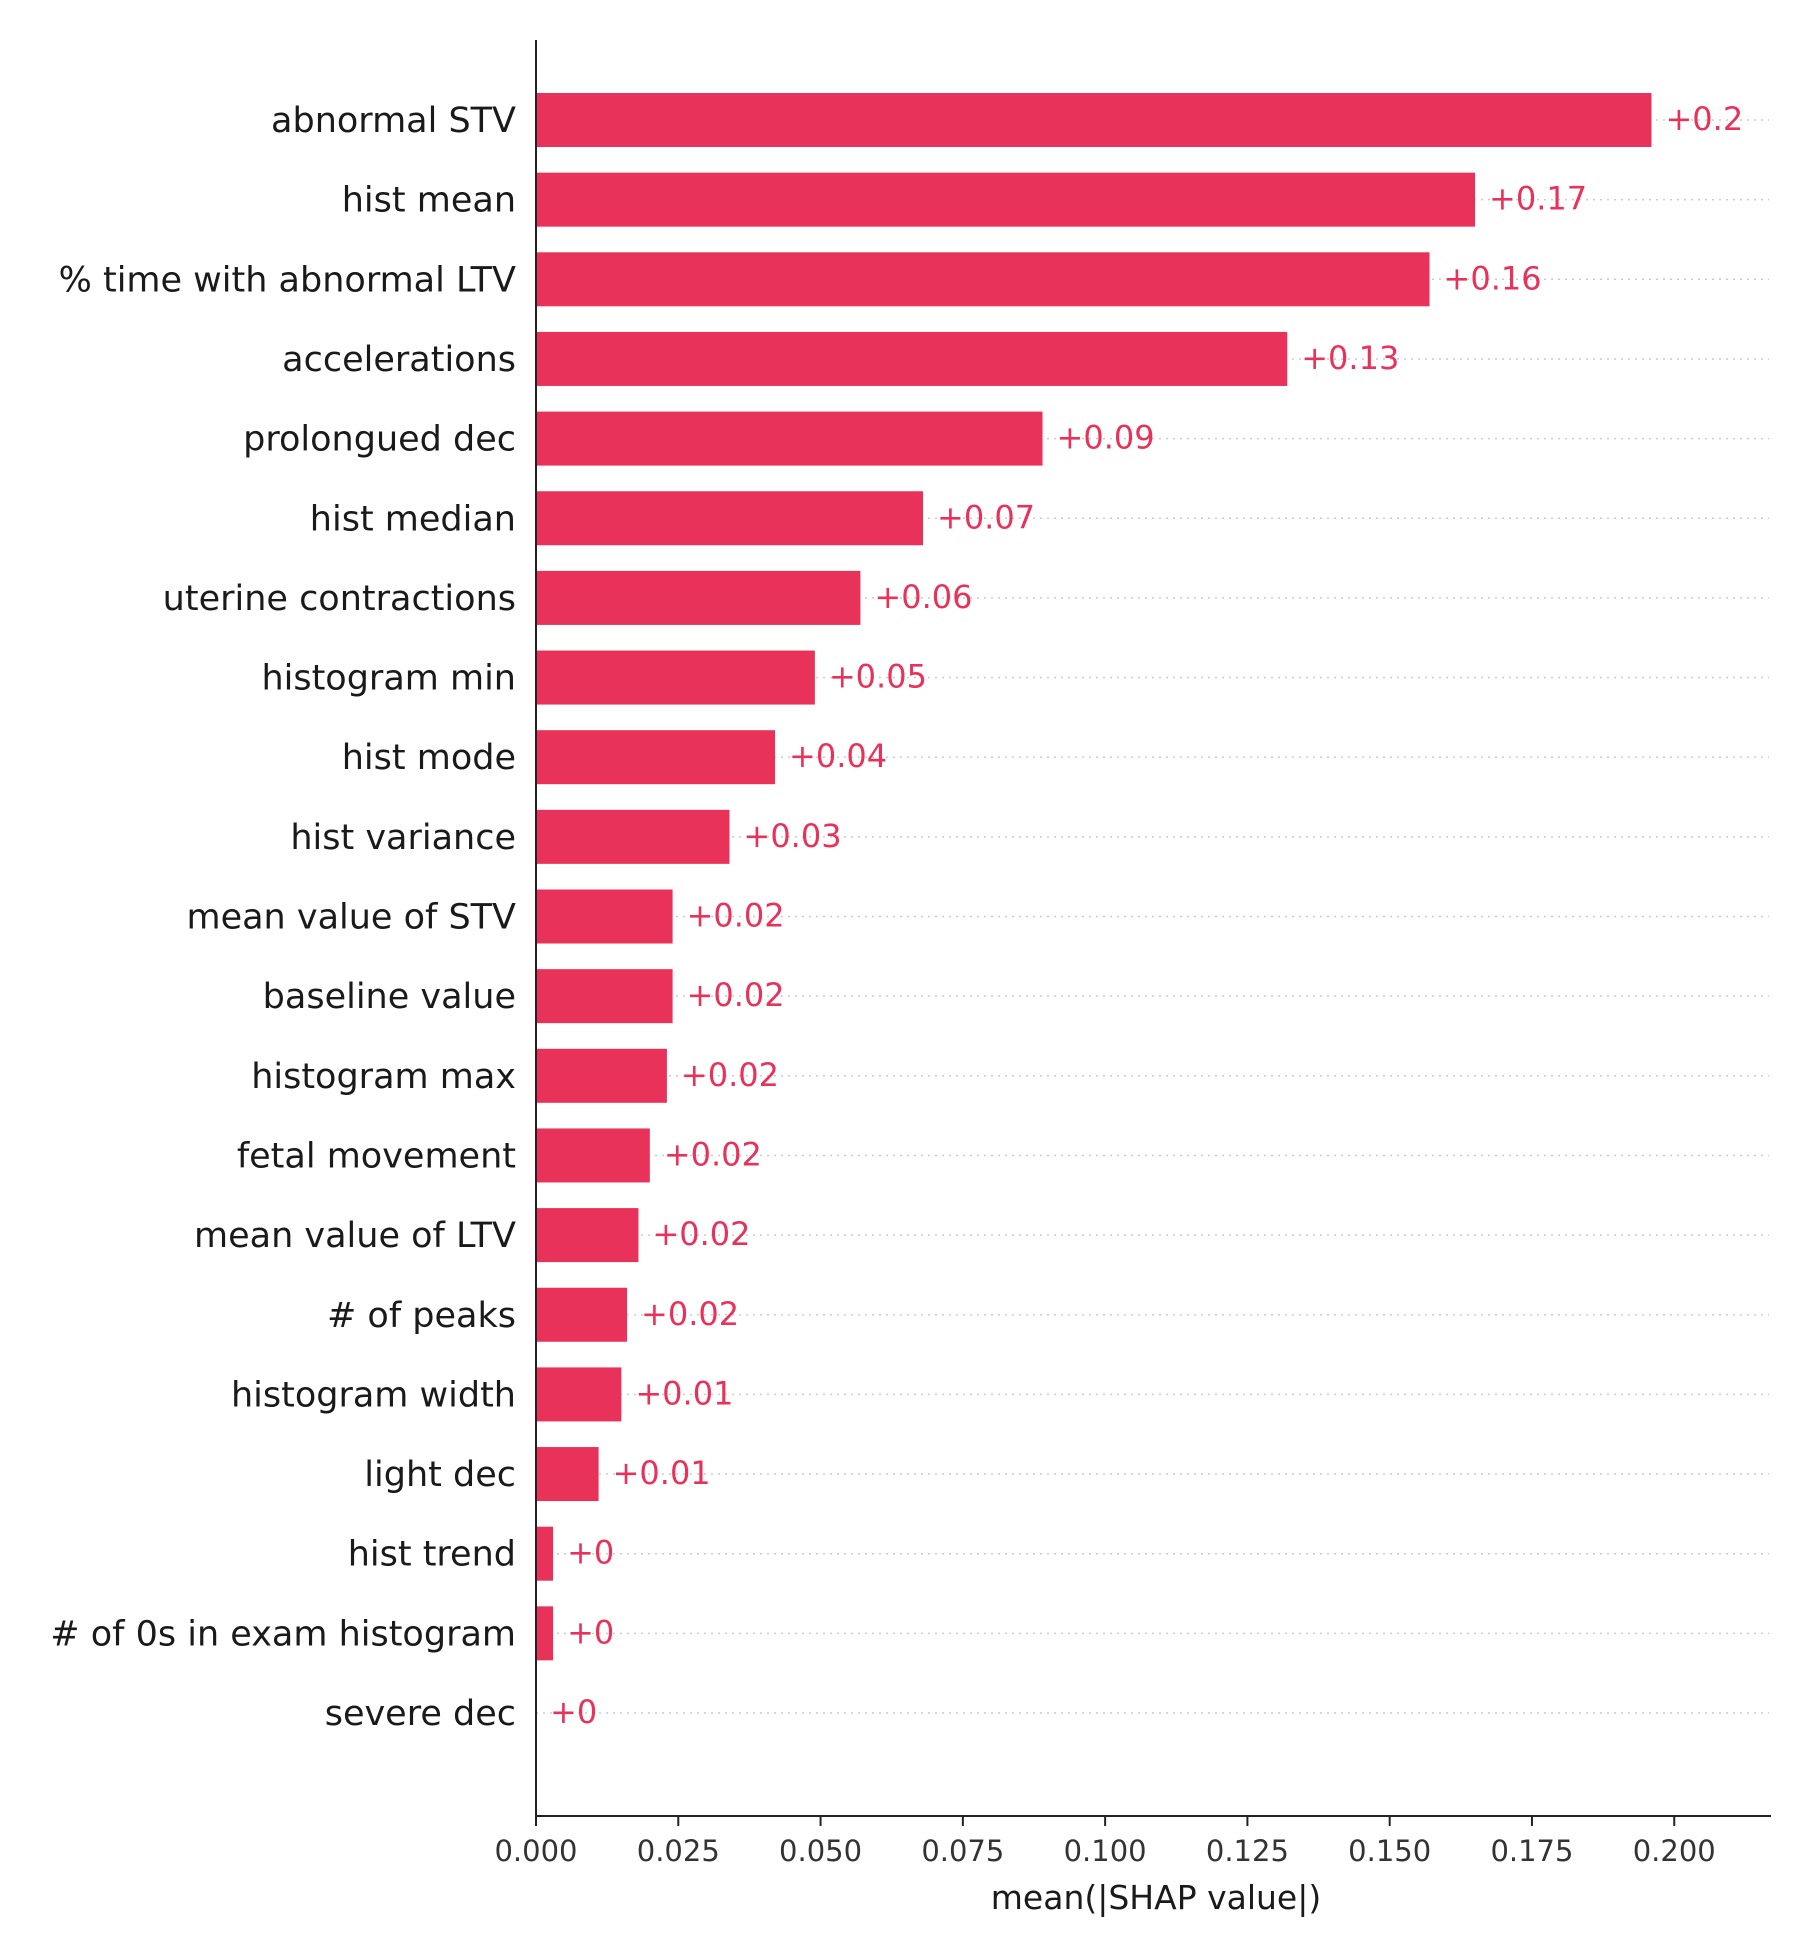 The height and width of the screenshot is (1943, 1813). What do you see at coordinates (838, 756) in the screenshot?
I see `value-label: +0.04` at bounding box center [838, 756].